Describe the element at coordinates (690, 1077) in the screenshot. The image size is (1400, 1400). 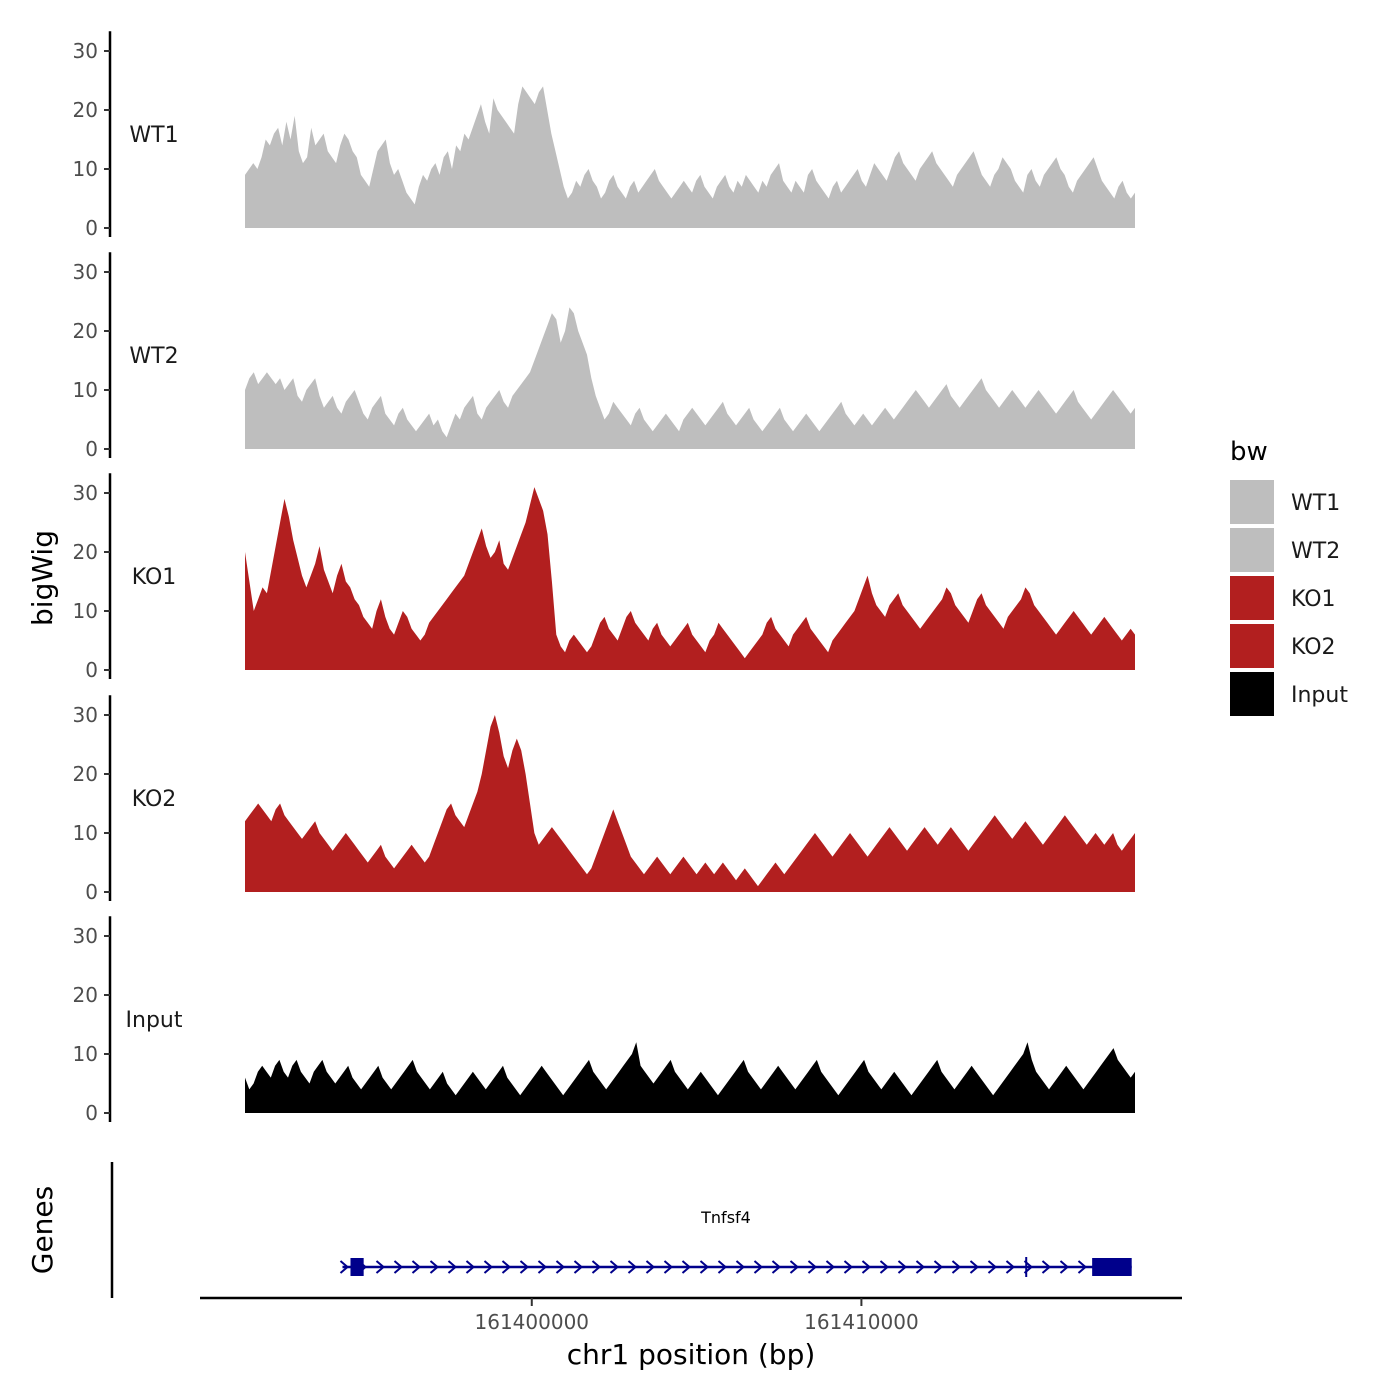
I see `area-input` at that location.